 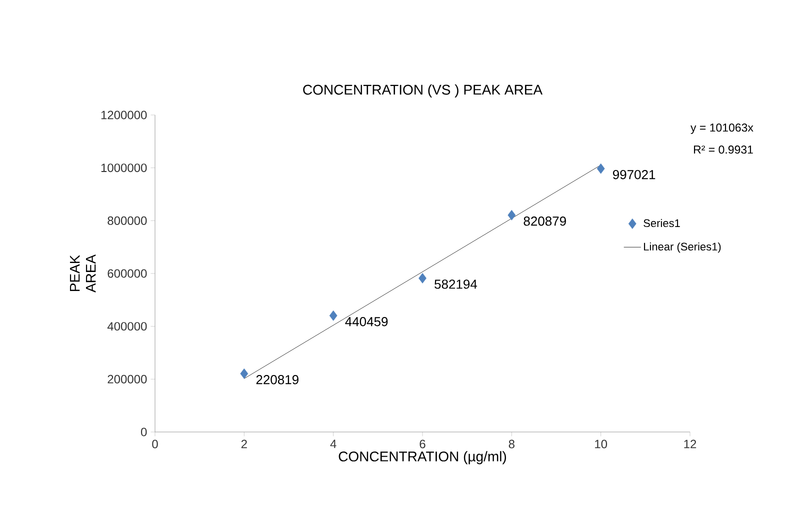 What do you see at coordinates (244, 444) in the screenshot?
I see `x-tick-label: 2` at bounding box center [244, 444].